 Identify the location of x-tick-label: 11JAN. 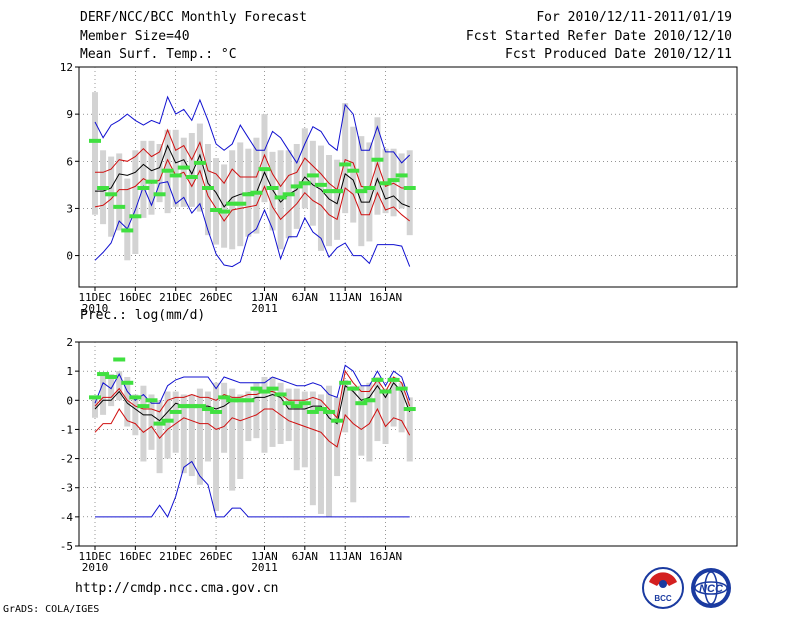
(345, 556).